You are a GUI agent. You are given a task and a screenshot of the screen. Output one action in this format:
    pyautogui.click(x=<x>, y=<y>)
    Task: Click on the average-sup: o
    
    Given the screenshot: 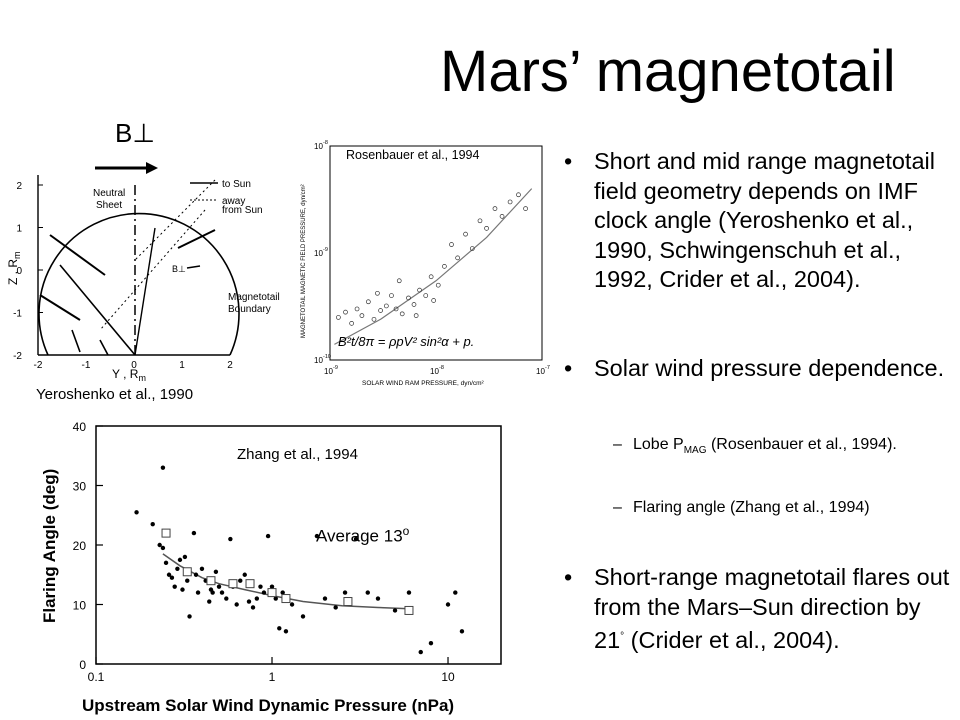 What is the action you would take?
    pyautogui.click(x=406, y=531)
    